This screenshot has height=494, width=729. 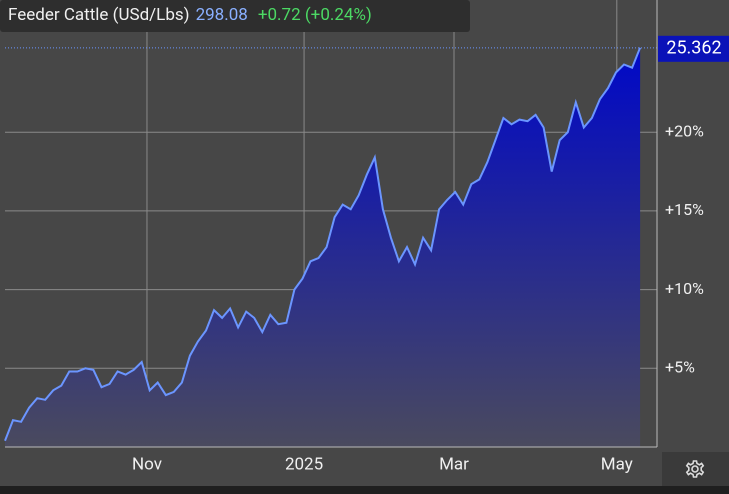 I want to click on title: Feeder Cattle (USd/Lbs), so click(x=99, y=15).